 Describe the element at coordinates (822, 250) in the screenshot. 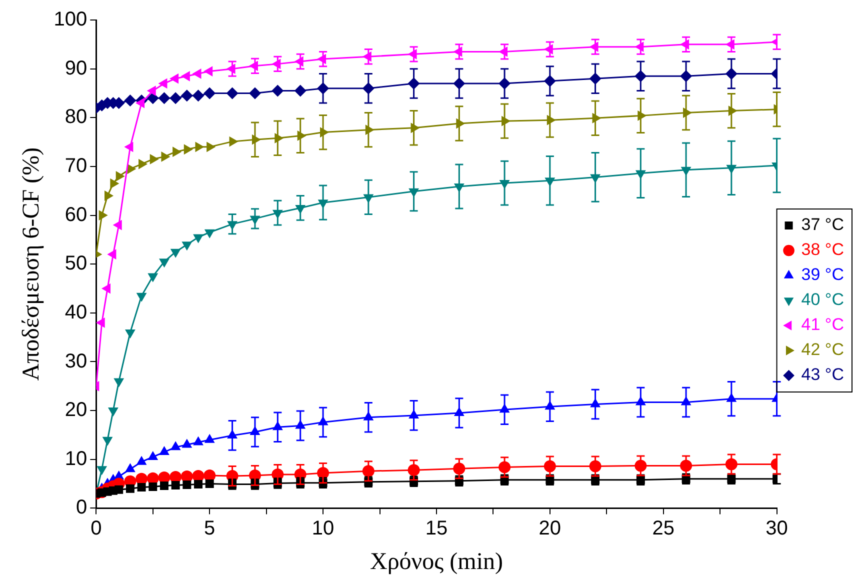

I see `legend-label: 38 °C` at that location.